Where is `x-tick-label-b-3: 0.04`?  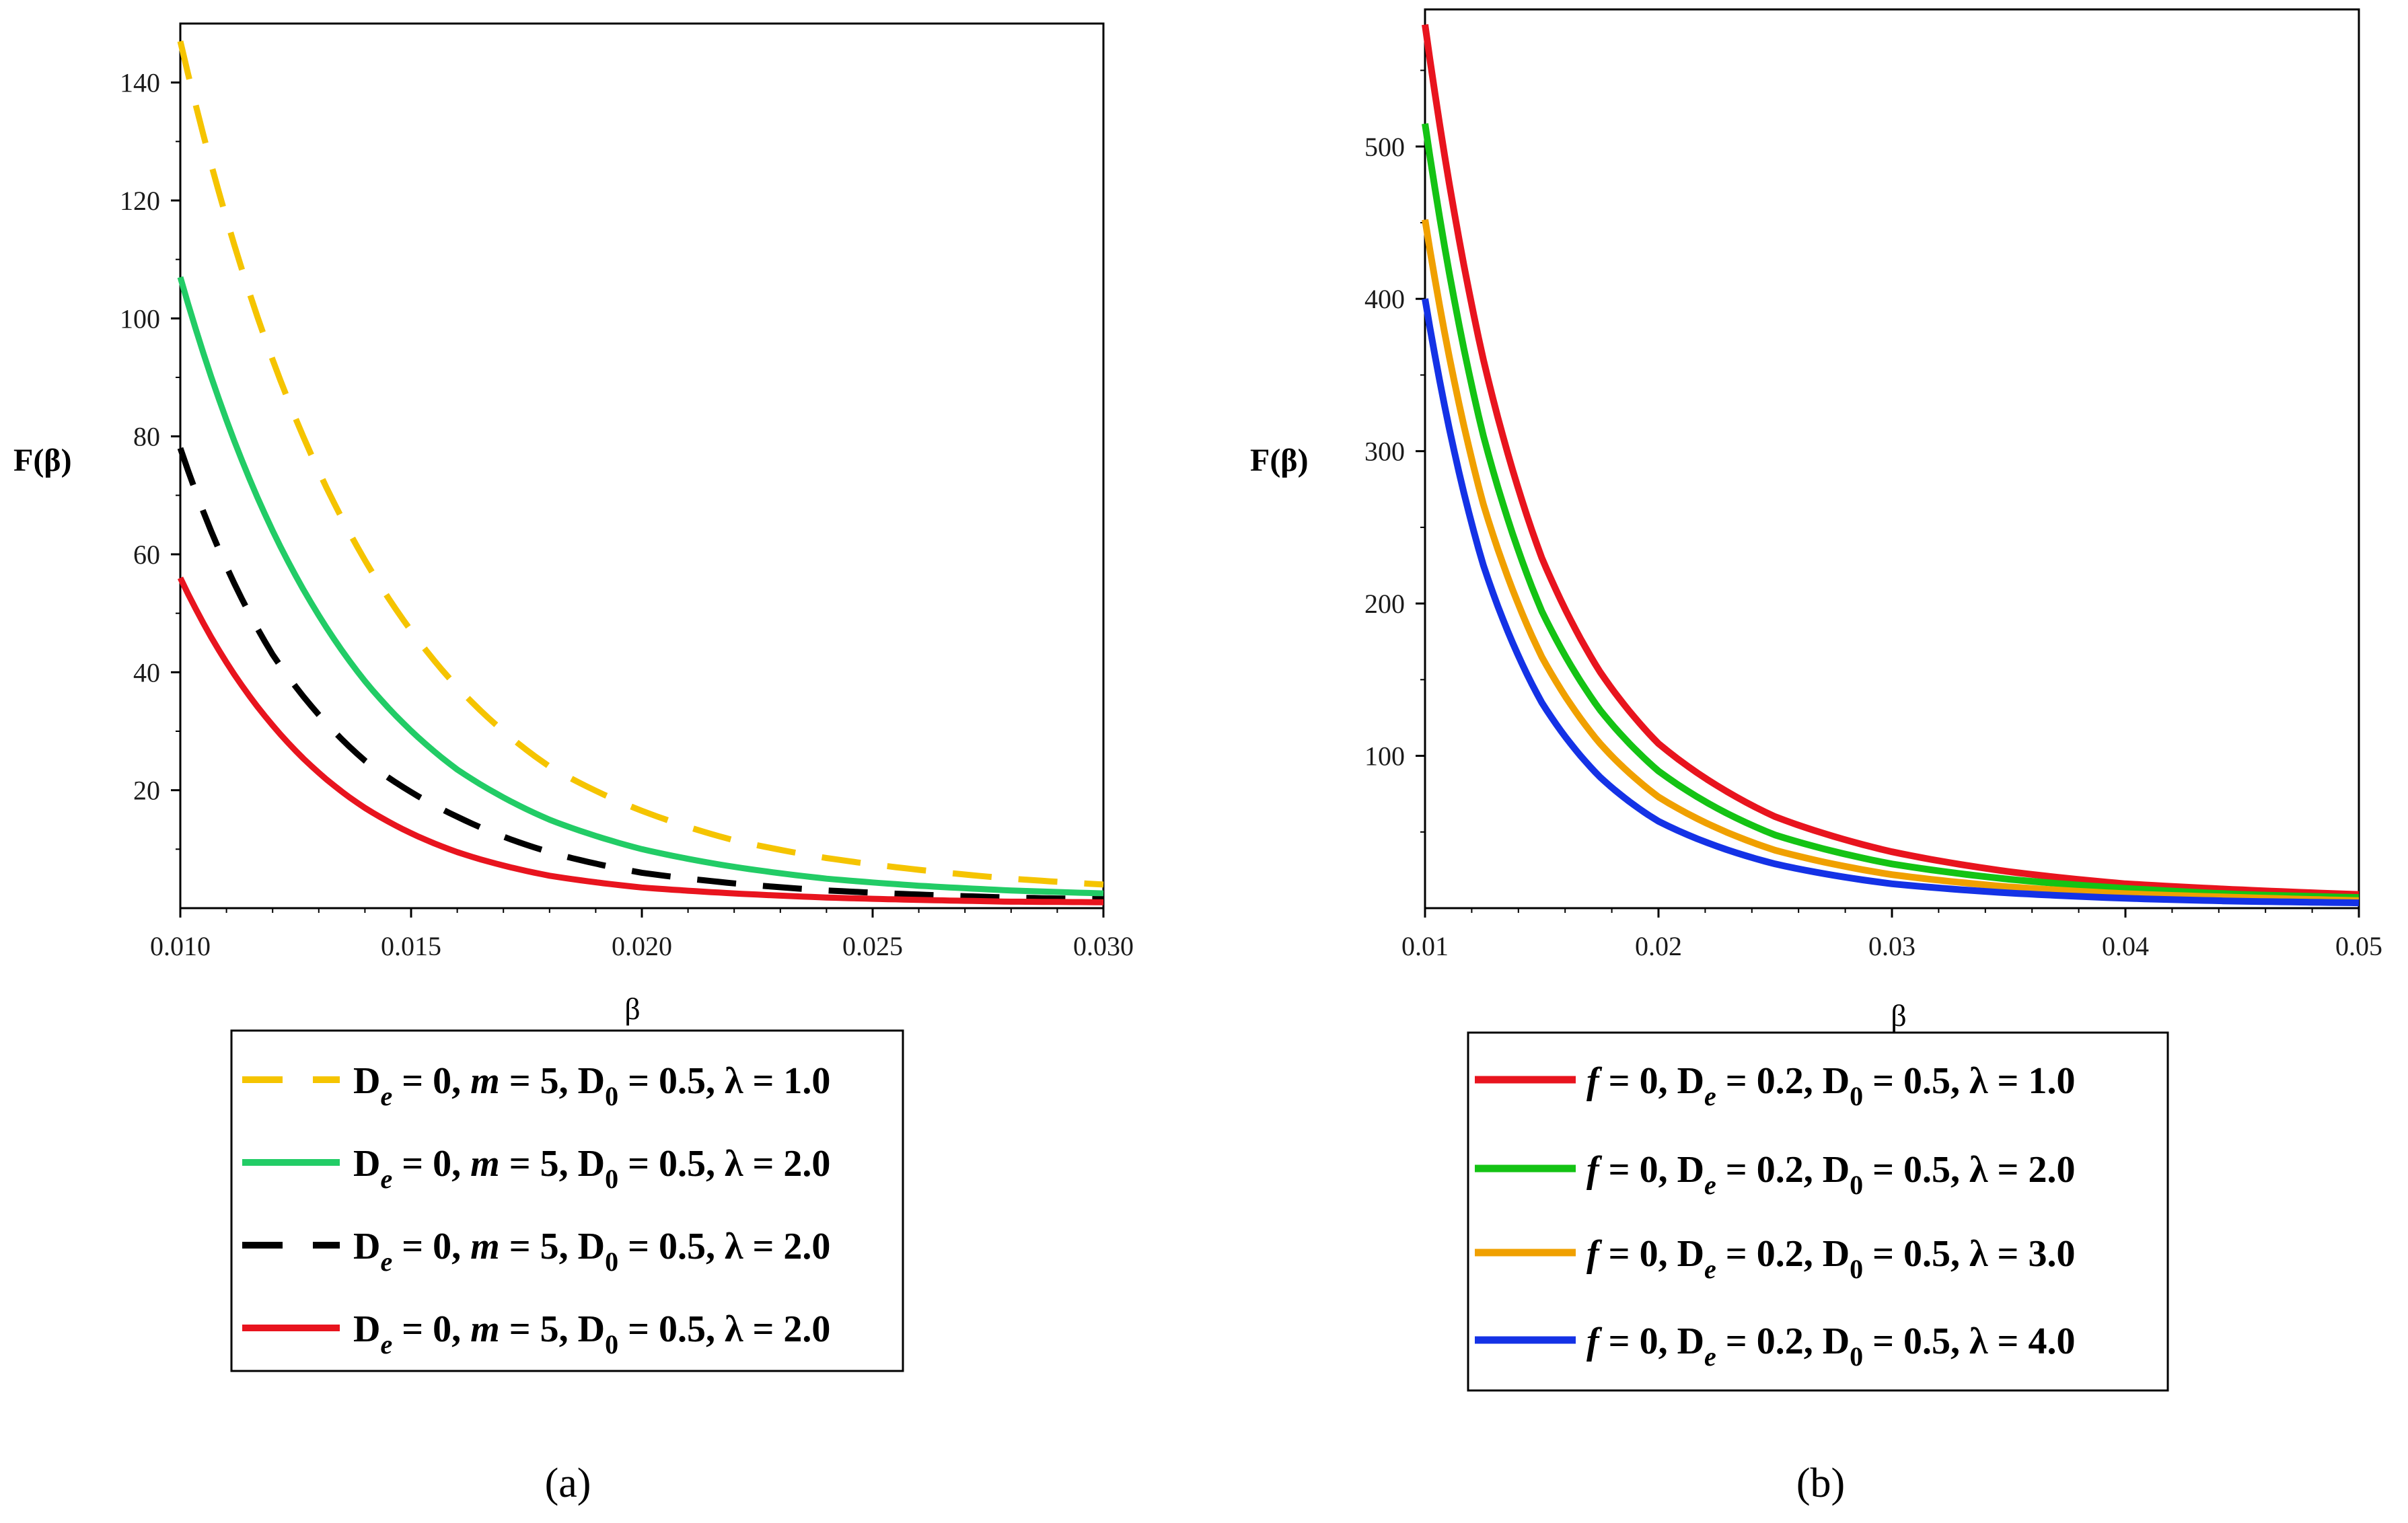
x-tick-label-b-3: 0.04 is located at coordinates (2125, 946).